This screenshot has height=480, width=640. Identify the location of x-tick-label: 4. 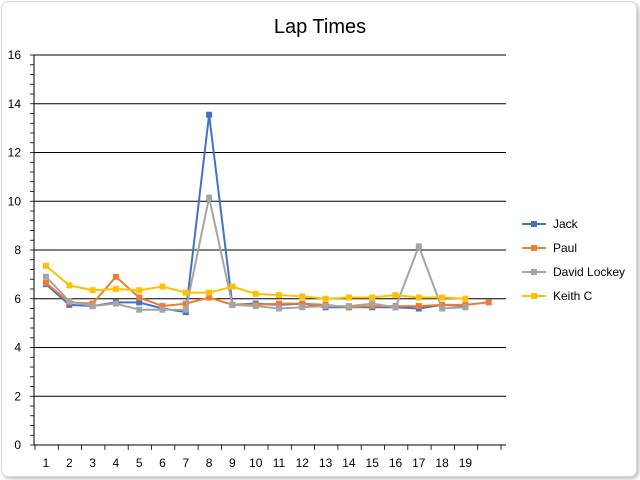
(116, 463).